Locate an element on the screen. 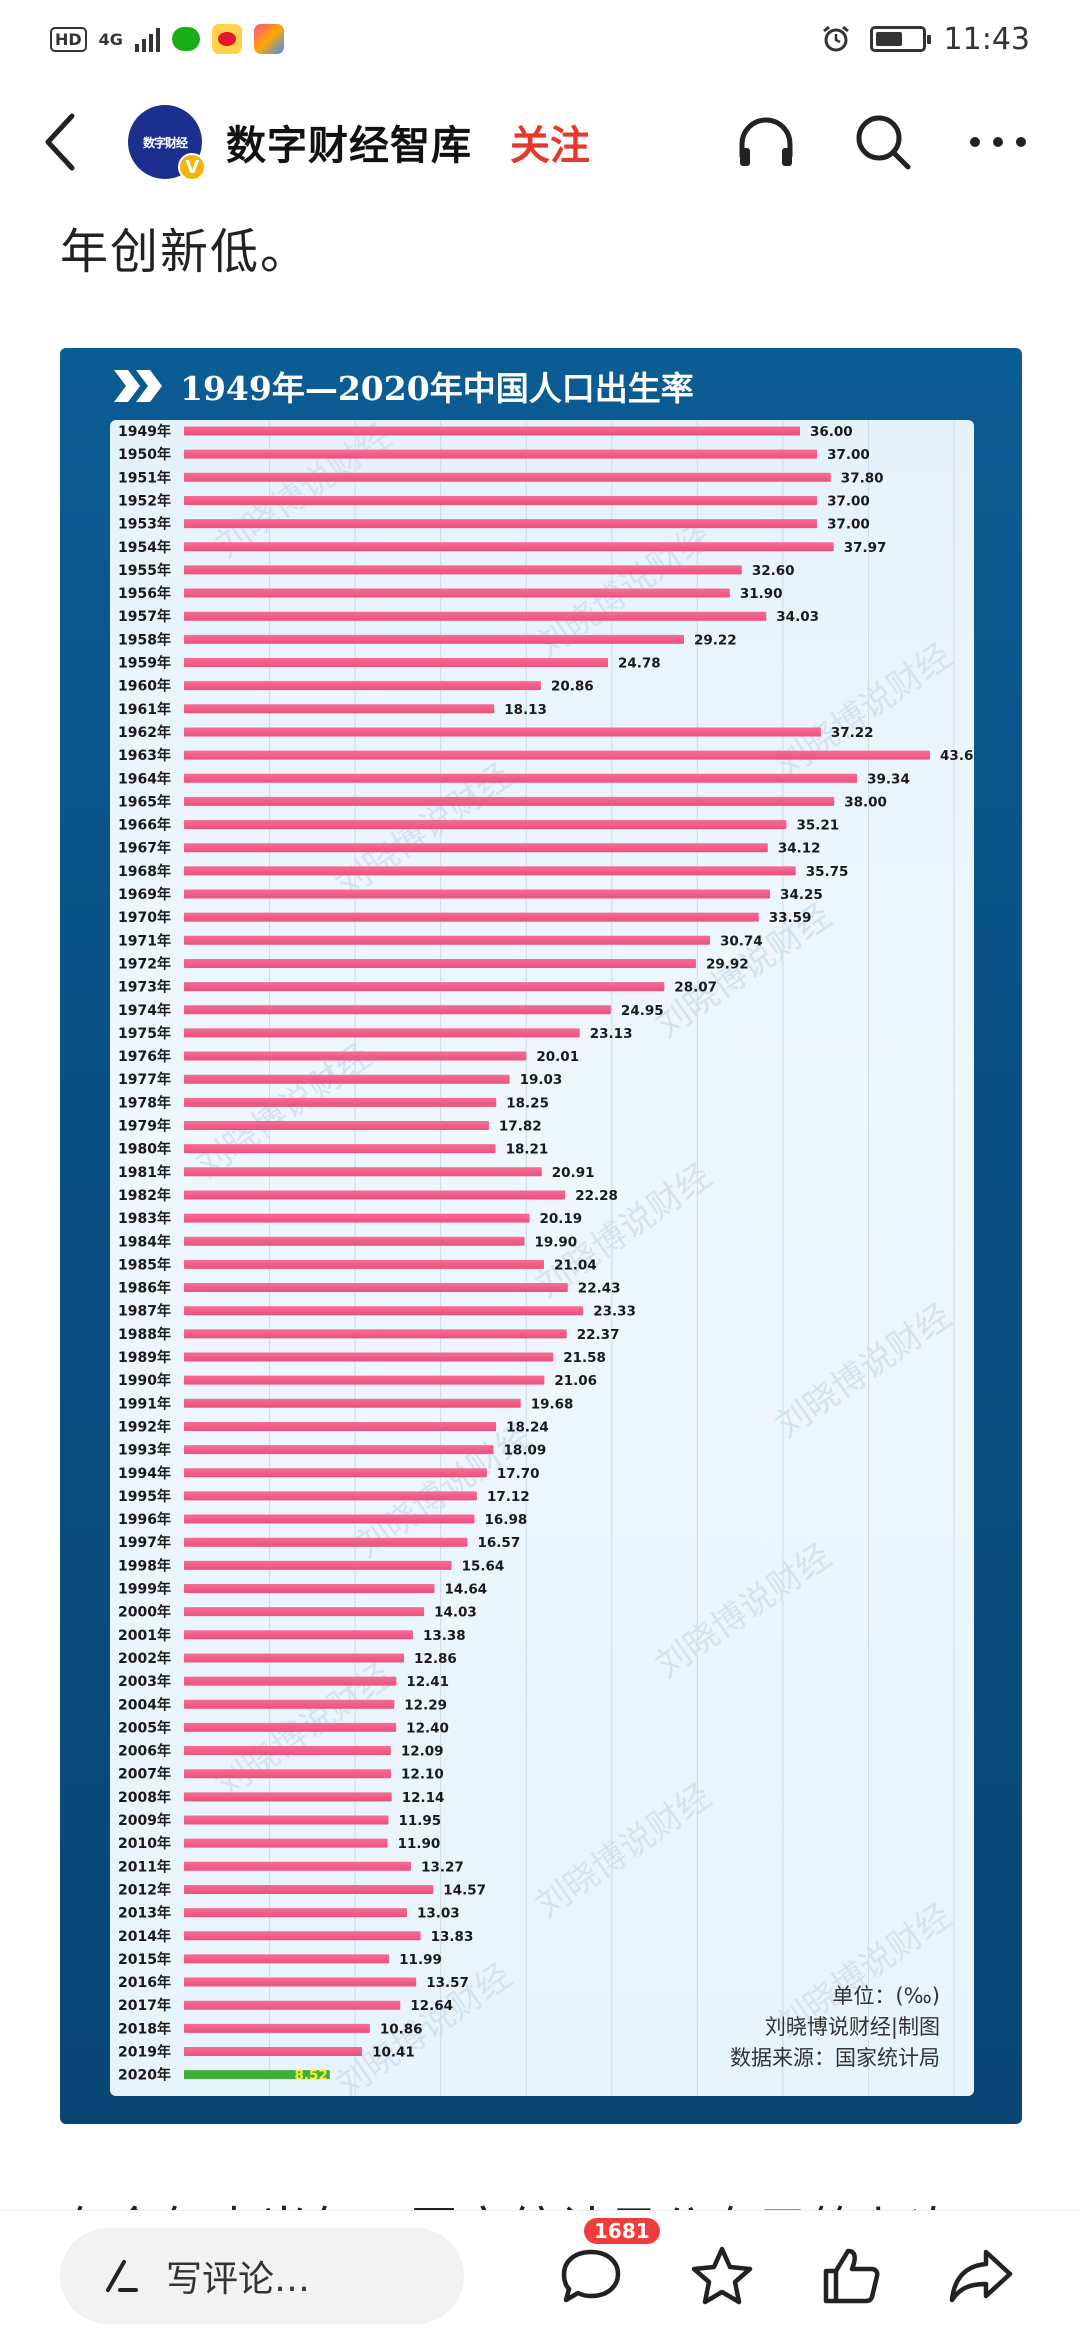 The width and height of the screenshot is (1080, 2340). category-label: 1986年 is located at coordinates (144, 1288).